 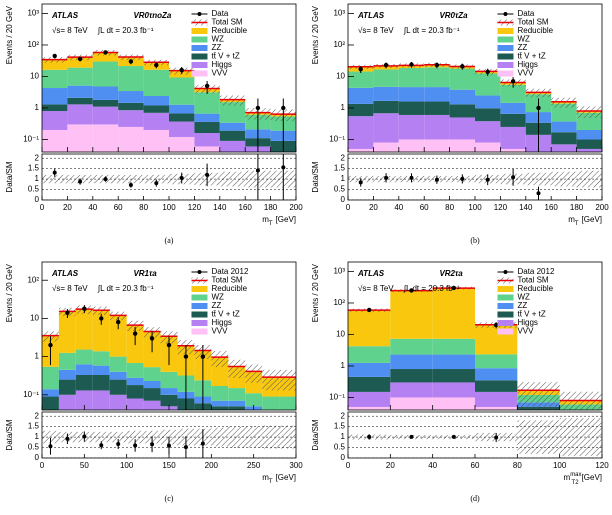 I want to click on y-tick-label: 10⁻¹, so click(x=337, y=397).